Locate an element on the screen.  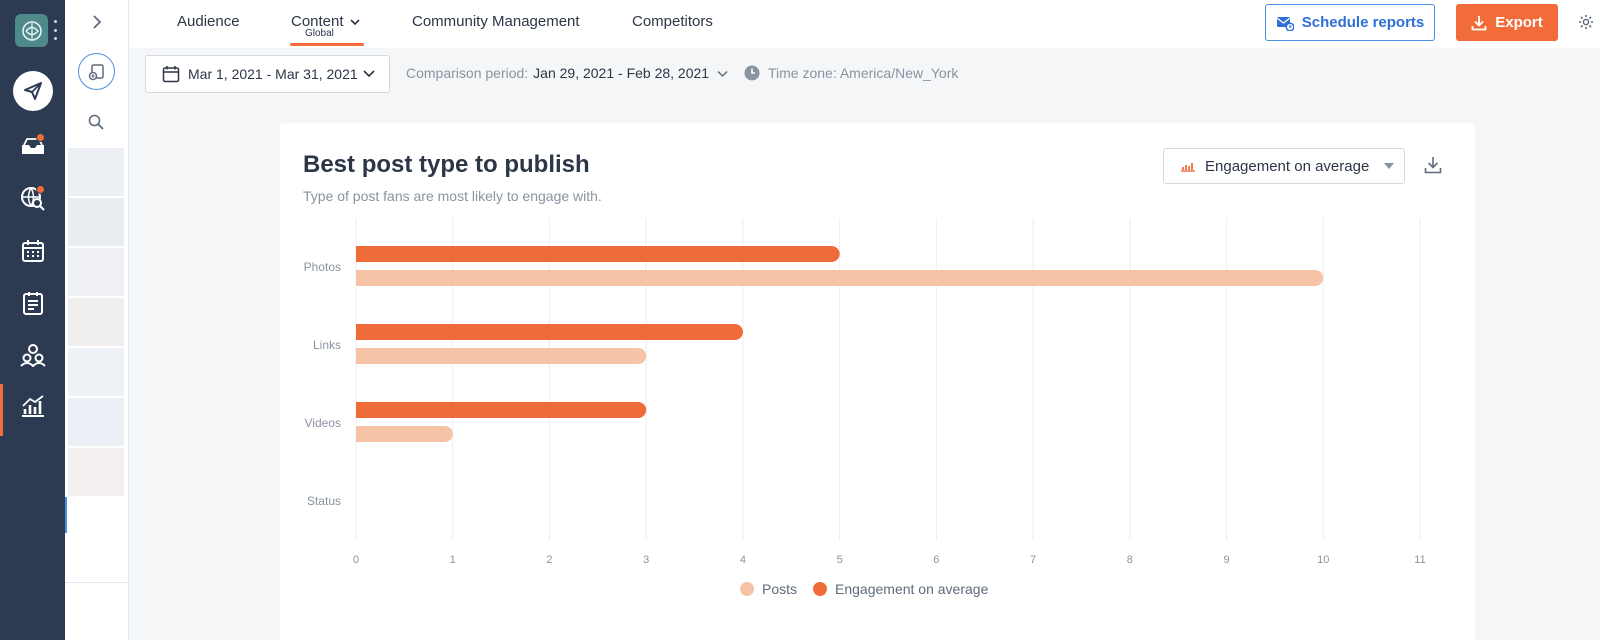
clock-icon is located at coordinates (752, 73).